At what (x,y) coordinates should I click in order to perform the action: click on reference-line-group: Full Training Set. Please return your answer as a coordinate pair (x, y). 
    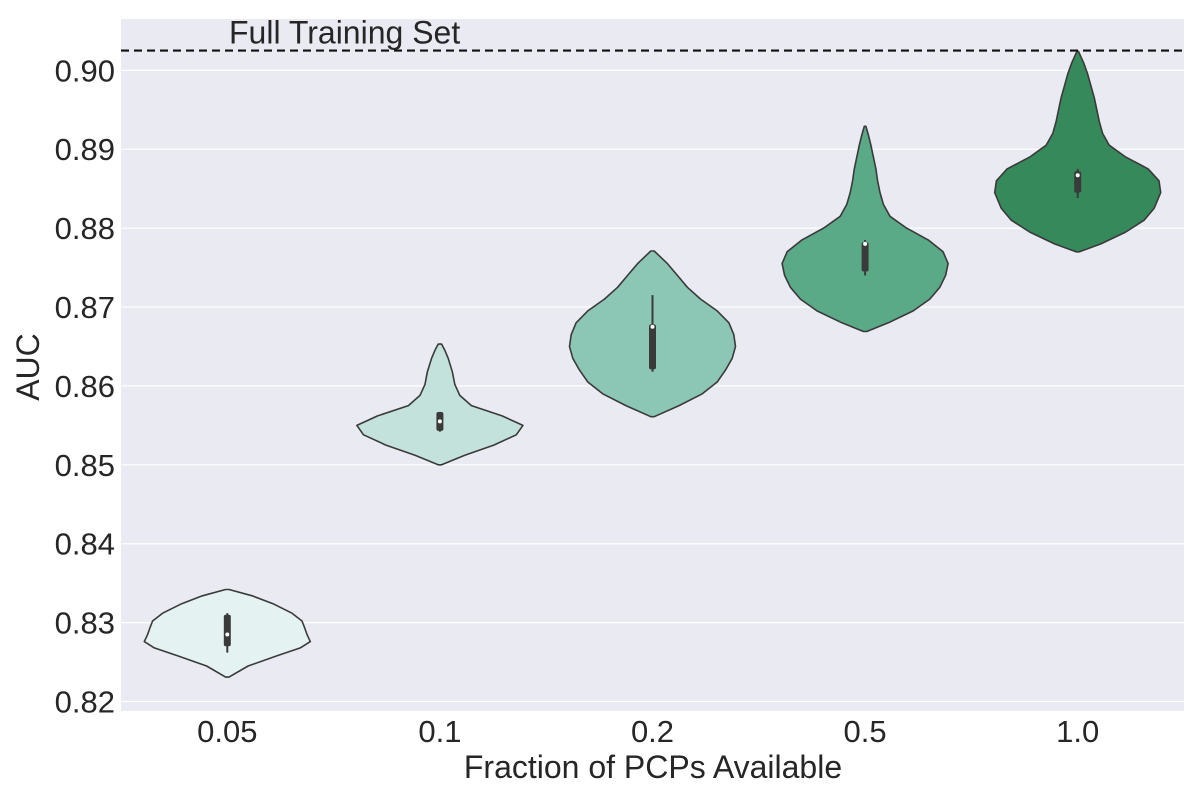
    Looking at the image, I should click on (652, 33).